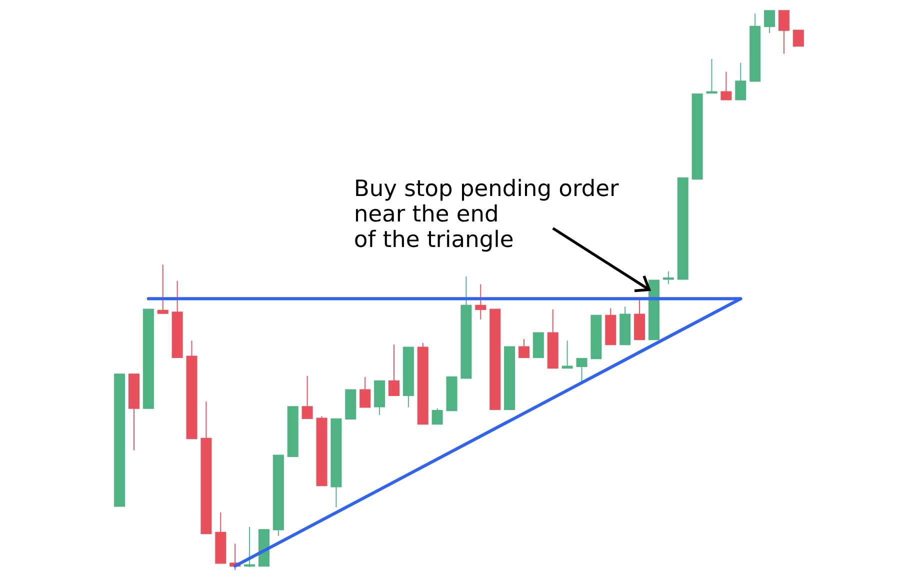 The height and width of the screenshot is (588, 900). I want to click on annotation: Buy stop pending order, so click(487, 190).